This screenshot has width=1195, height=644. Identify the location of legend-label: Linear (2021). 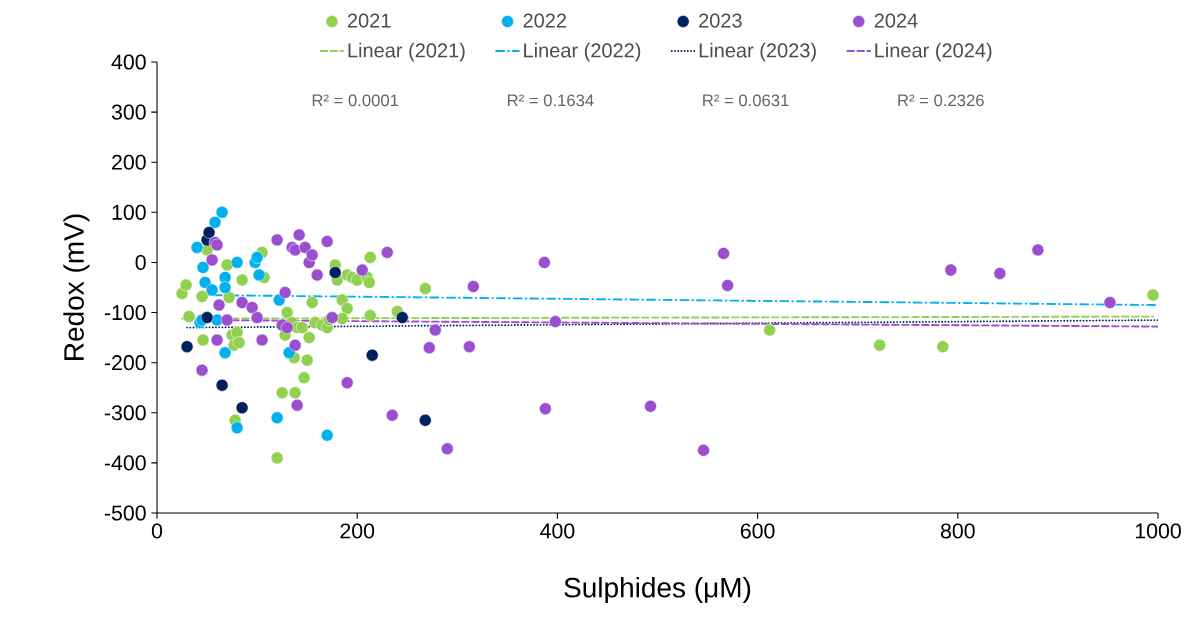
(406, 52).